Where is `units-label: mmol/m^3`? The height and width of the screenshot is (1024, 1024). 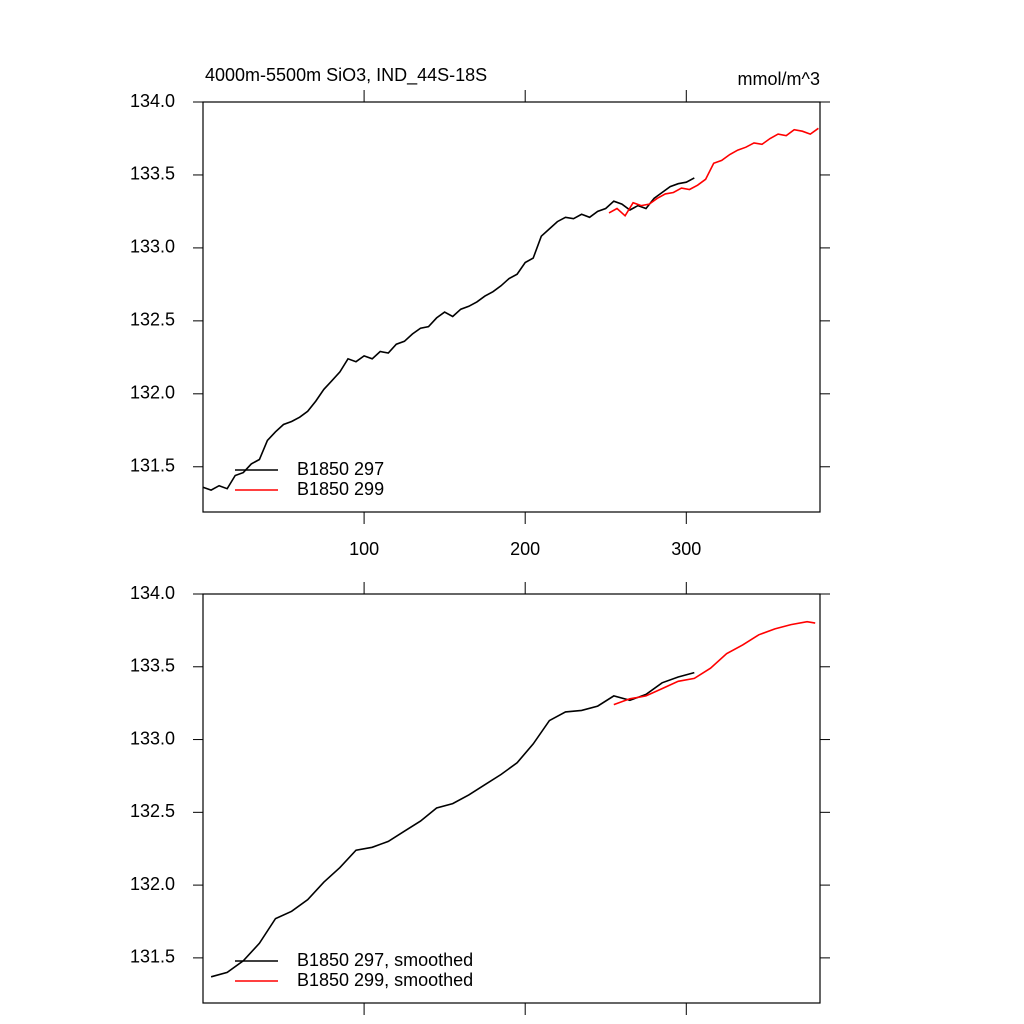 units-label: mmol/m^3 is located at coordinates (779, 79).